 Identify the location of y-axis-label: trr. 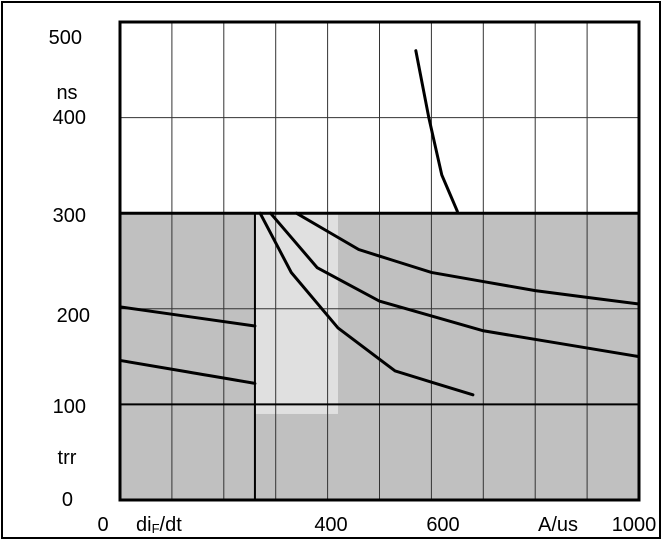
(67, 458).